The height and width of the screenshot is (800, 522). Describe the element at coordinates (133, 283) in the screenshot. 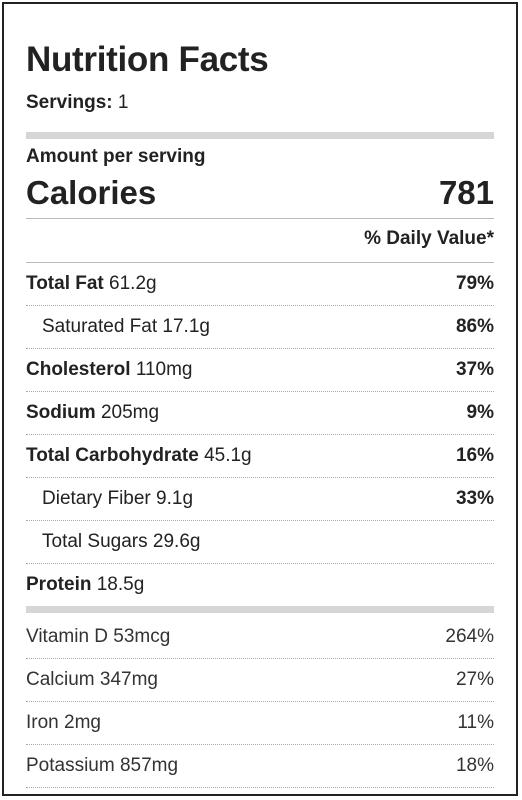

I see `nutrient-amount: 61.2g` at that location.